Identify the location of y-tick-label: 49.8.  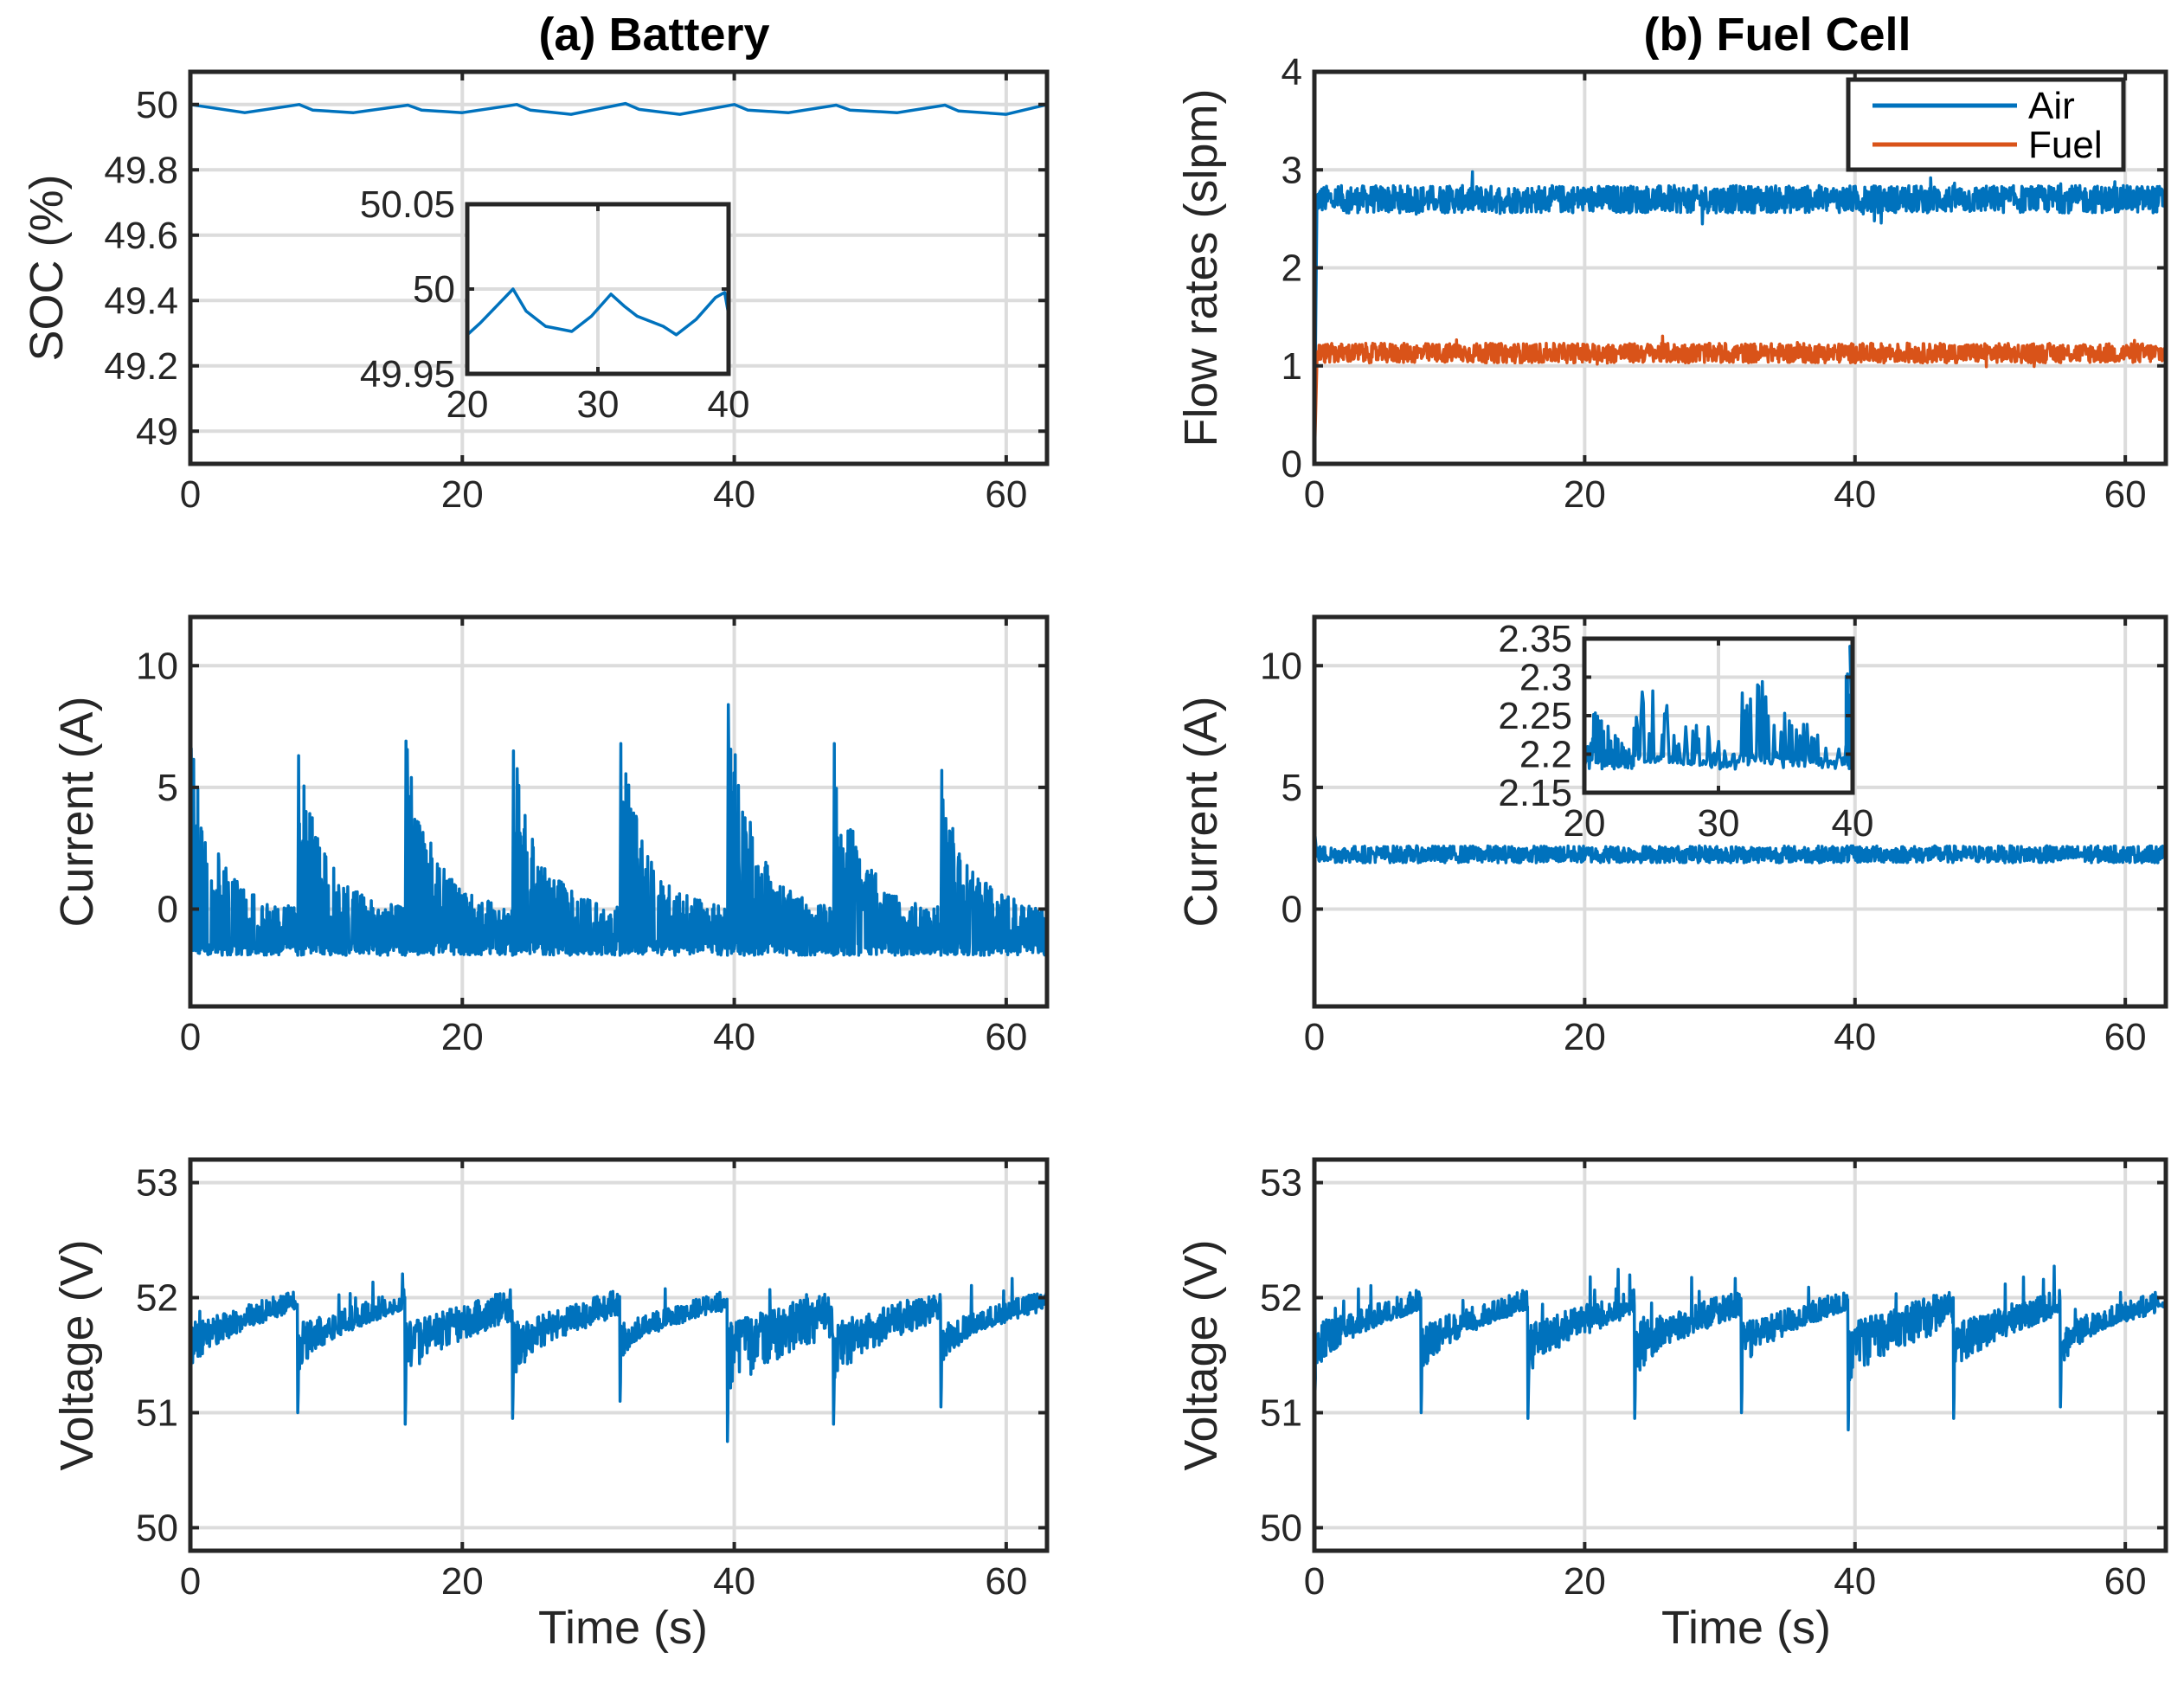
(141, 170).